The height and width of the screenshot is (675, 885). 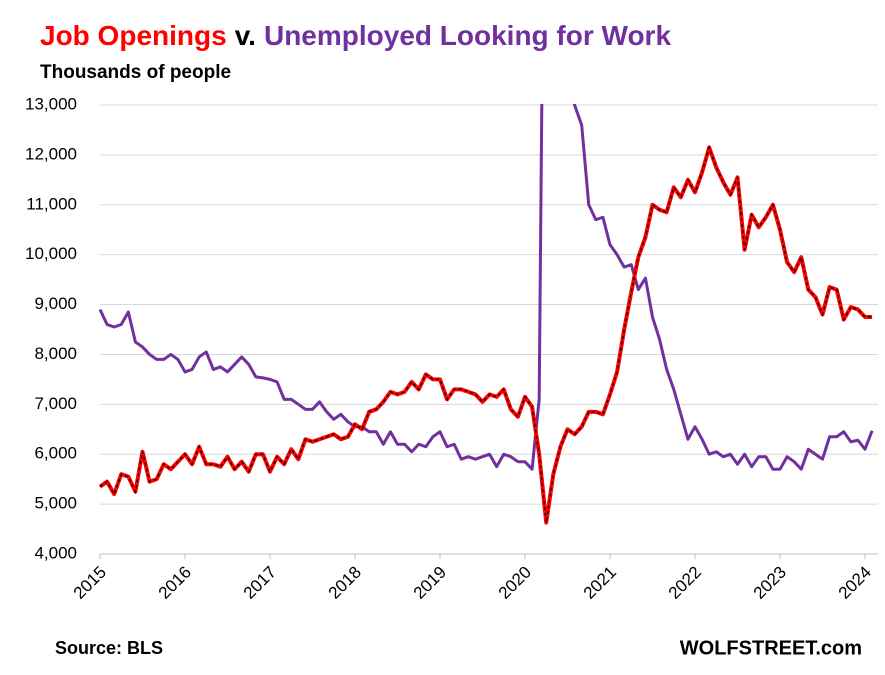 What do you see at coordinates (260, 583) in the screenshot?
I see `x-tick-label: 2017` at bounding box center [260, 583].